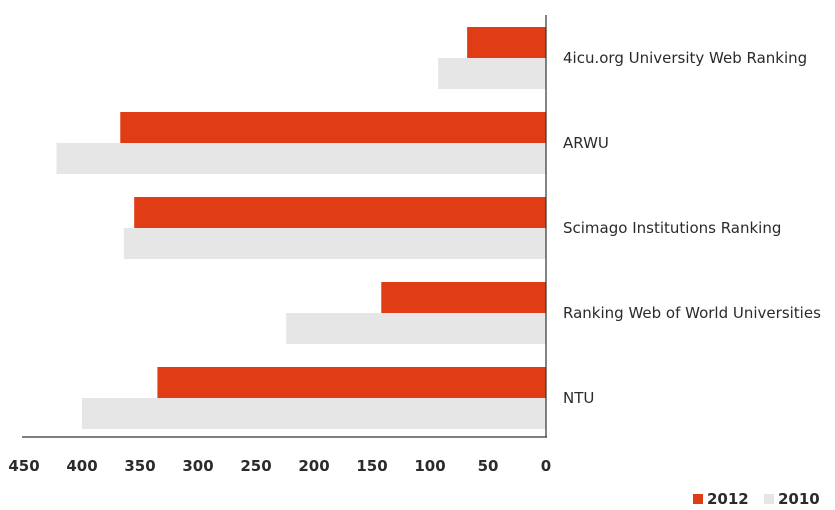 The width and height of the screenshot is (835, 510). I want to click on x-tick-label: 50, so click(488, 466).